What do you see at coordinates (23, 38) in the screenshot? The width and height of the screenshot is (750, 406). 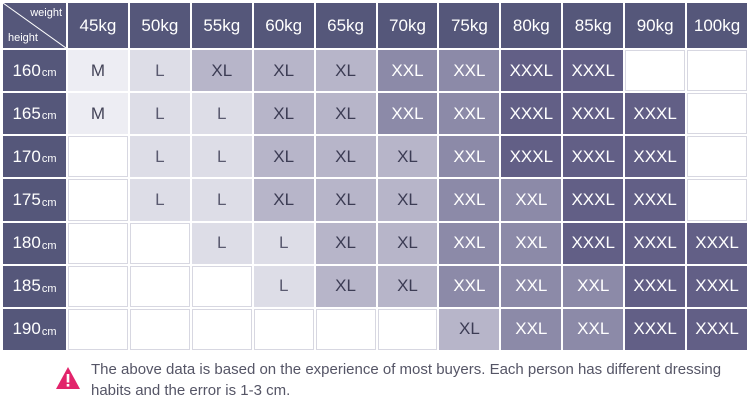 I see `height-axis-label: height` at bounding box center [23, 38].